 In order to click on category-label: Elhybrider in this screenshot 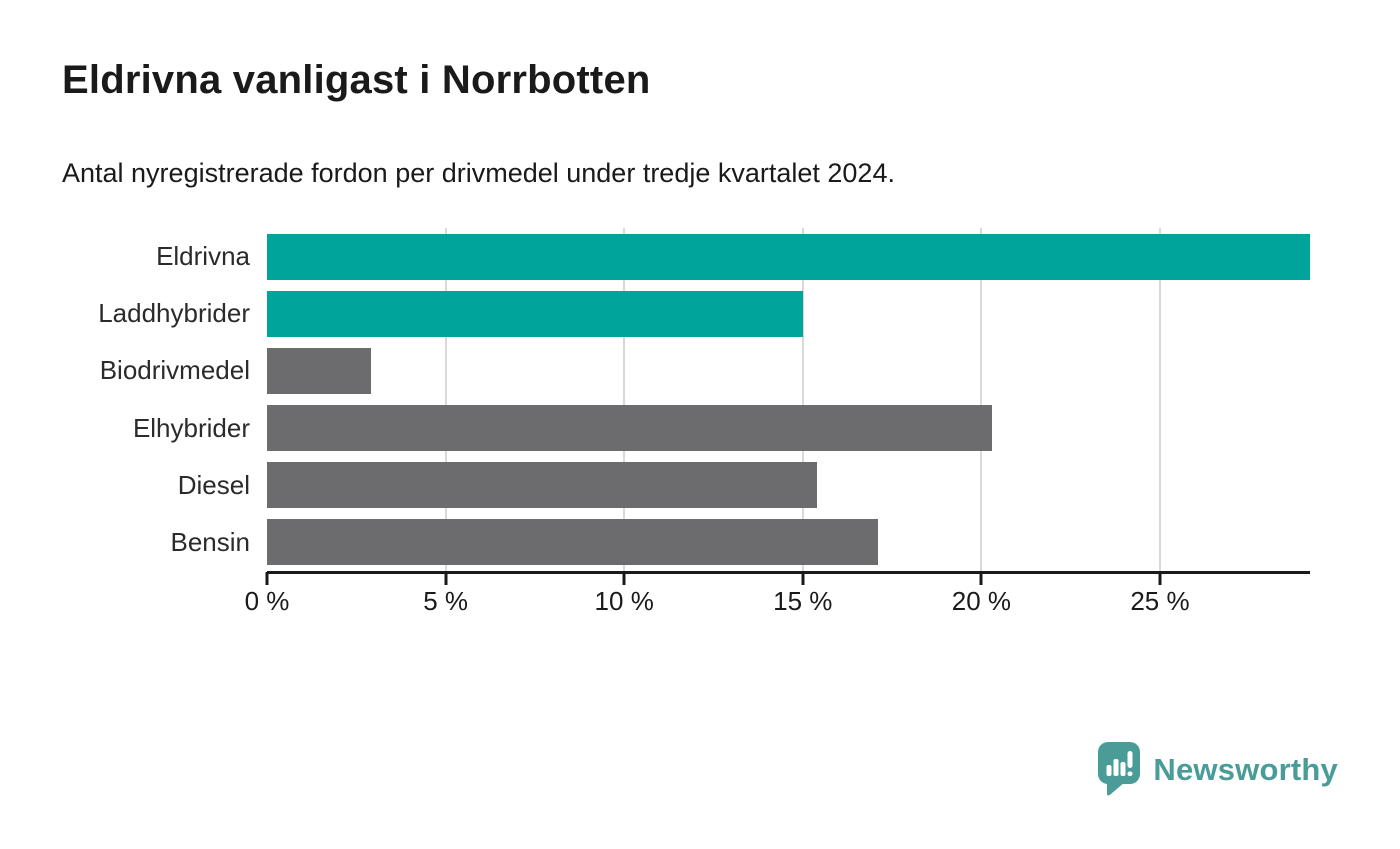, I will do `click(191, 427)`.